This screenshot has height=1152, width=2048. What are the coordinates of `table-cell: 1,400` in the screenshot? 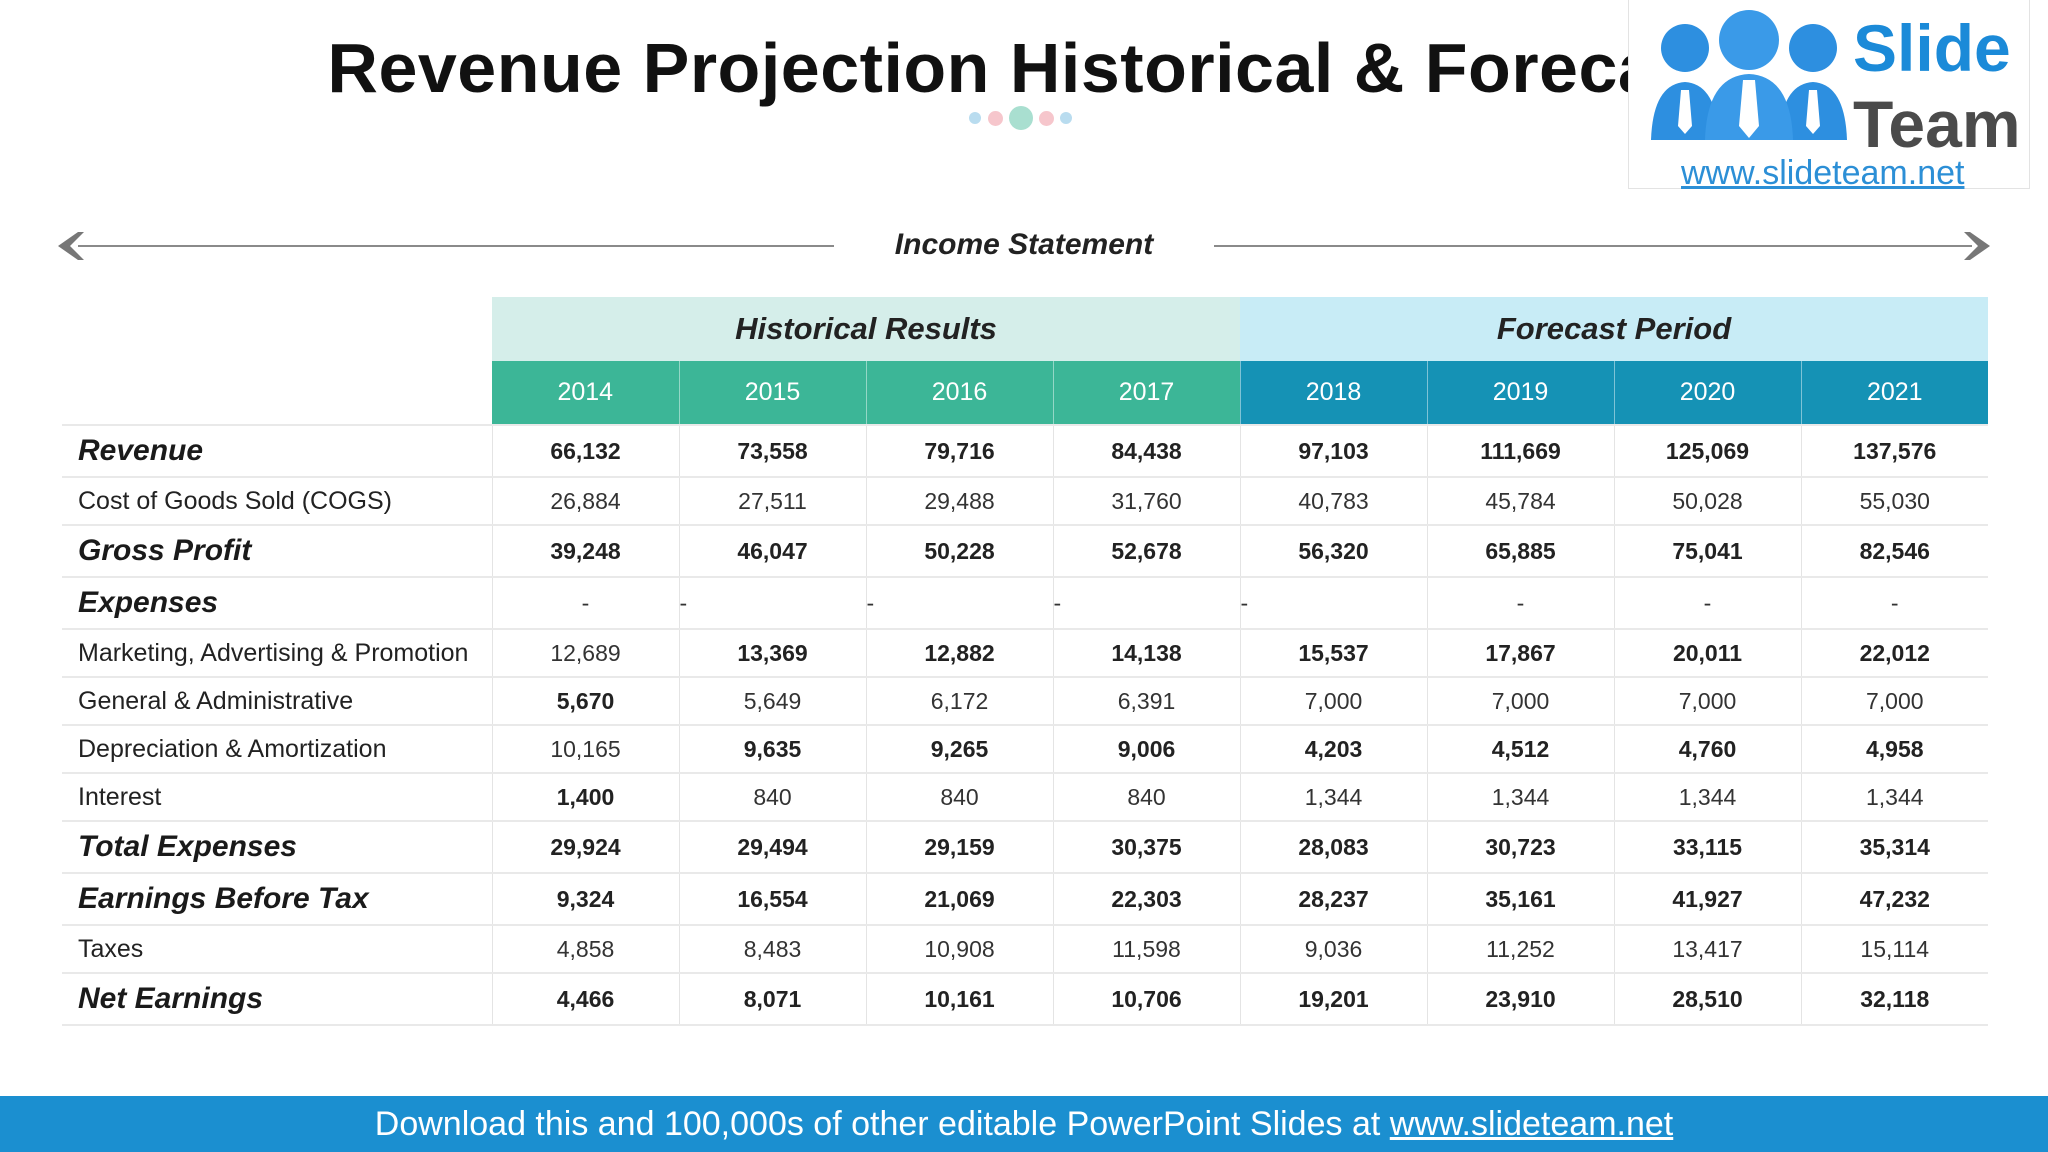 It's located at (585, 797).